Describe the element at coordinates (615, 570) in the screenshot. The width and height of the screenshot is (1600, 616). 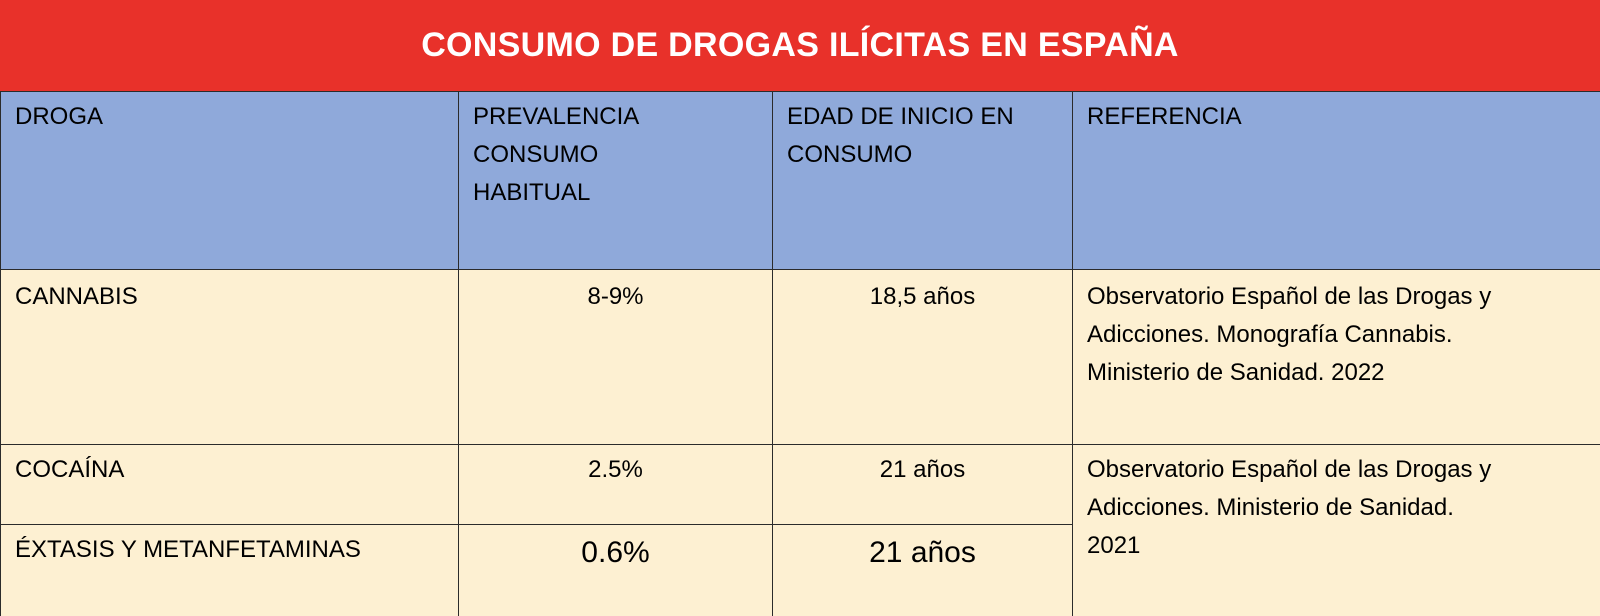
I see `cell-prevalencia: 0.6%` at that location.